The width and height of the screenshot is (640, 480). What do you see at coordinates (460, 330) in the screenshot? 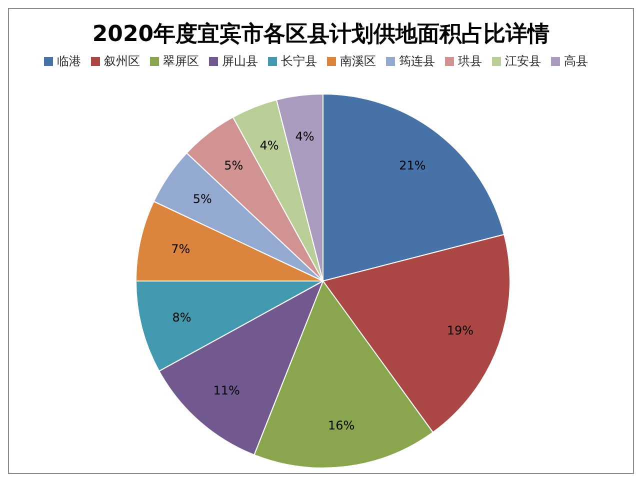
I see `data-label: 19%` at bounding box center [460, 330].